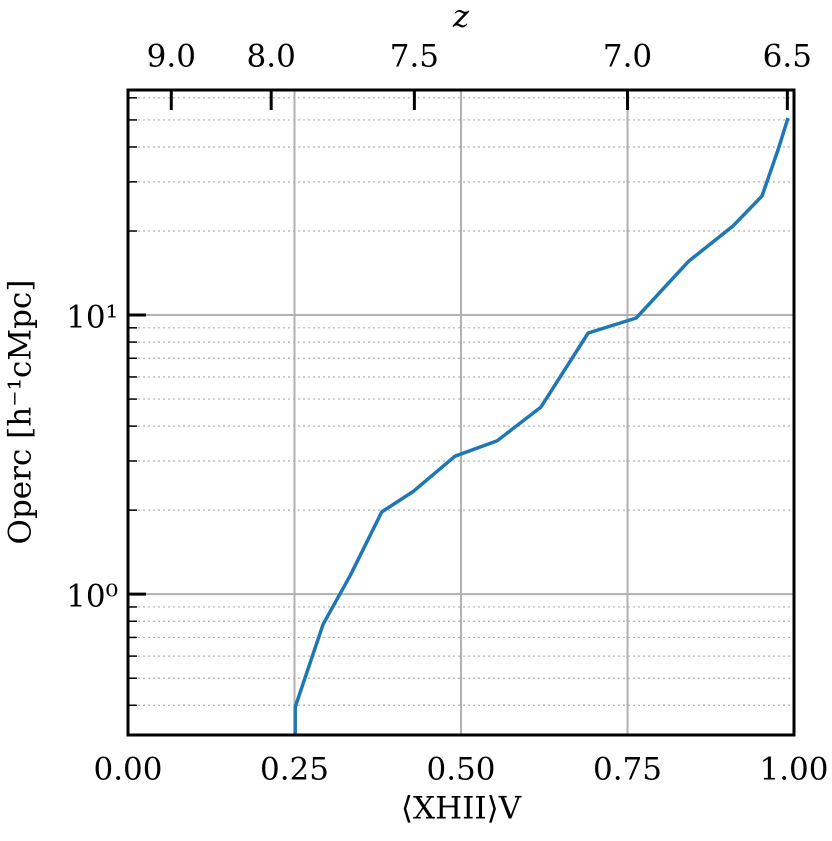 The width and height of the screenshot is (832, 841). What do you see at coordinates (294, 770) in the screenshot?
I see `x-tick-label: 0.25` at bounding box center [294, 770].